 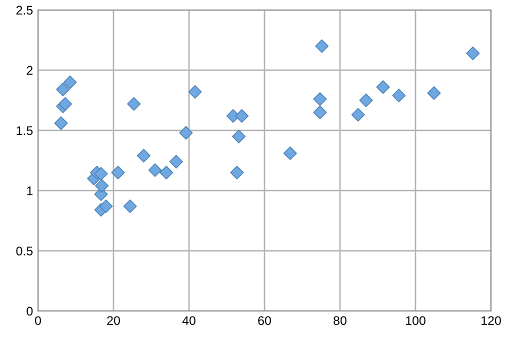 I want to click on x-tick-label: 60, so click(x=264, y=321).